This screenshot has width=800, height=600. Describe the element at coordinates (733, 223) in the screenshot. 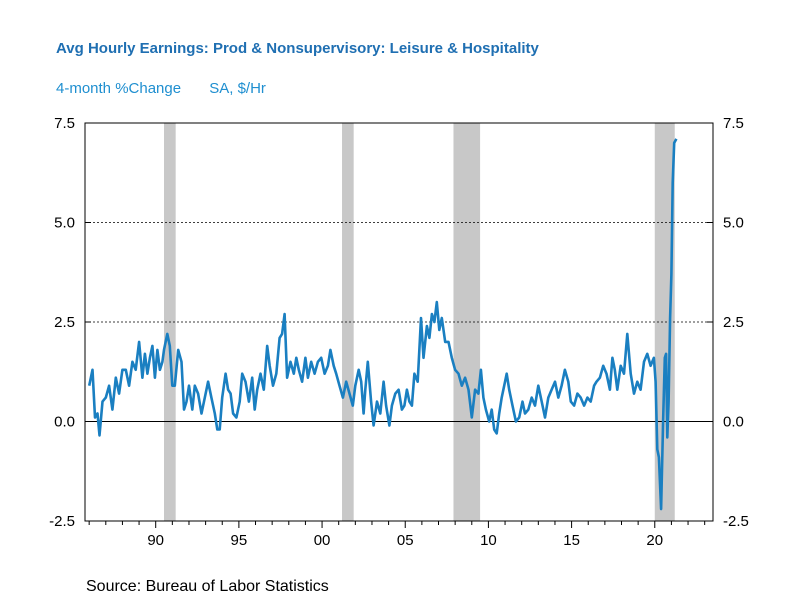

I see `y-tick-label-right: 5.0` at that location.